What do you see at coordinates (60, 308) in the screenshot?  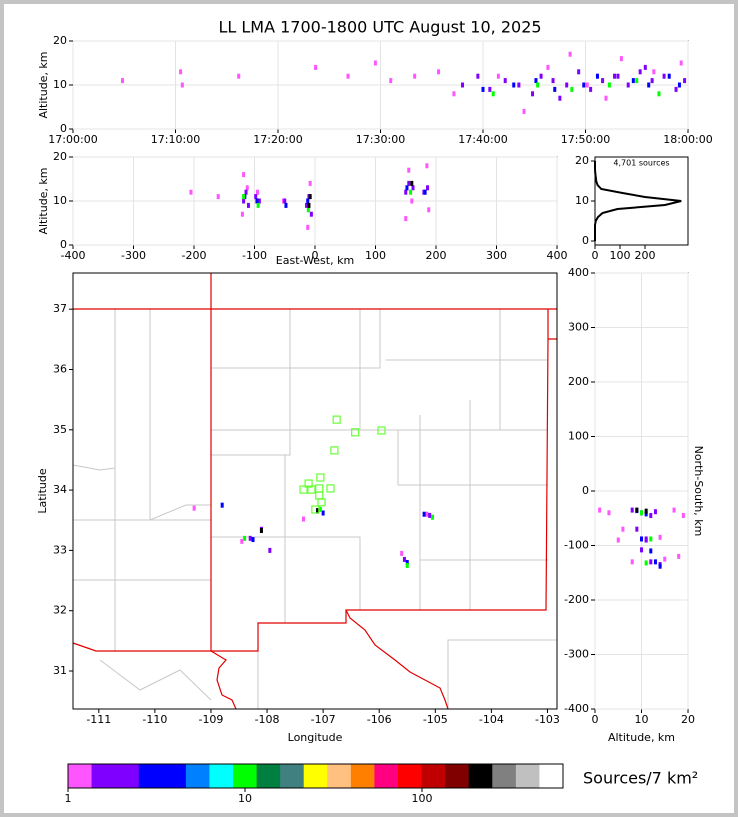 I see `y-tick-label: 37` at bounding box center [60, 308].